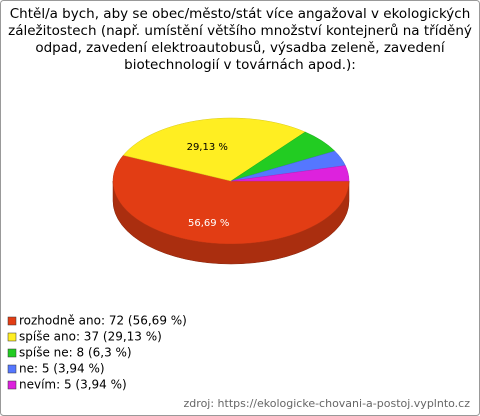 The height and width of the screenshot is (416, 480). I want to click on legend-label: rozhodně ano: 72 (56,69 %), so click(103, 321).